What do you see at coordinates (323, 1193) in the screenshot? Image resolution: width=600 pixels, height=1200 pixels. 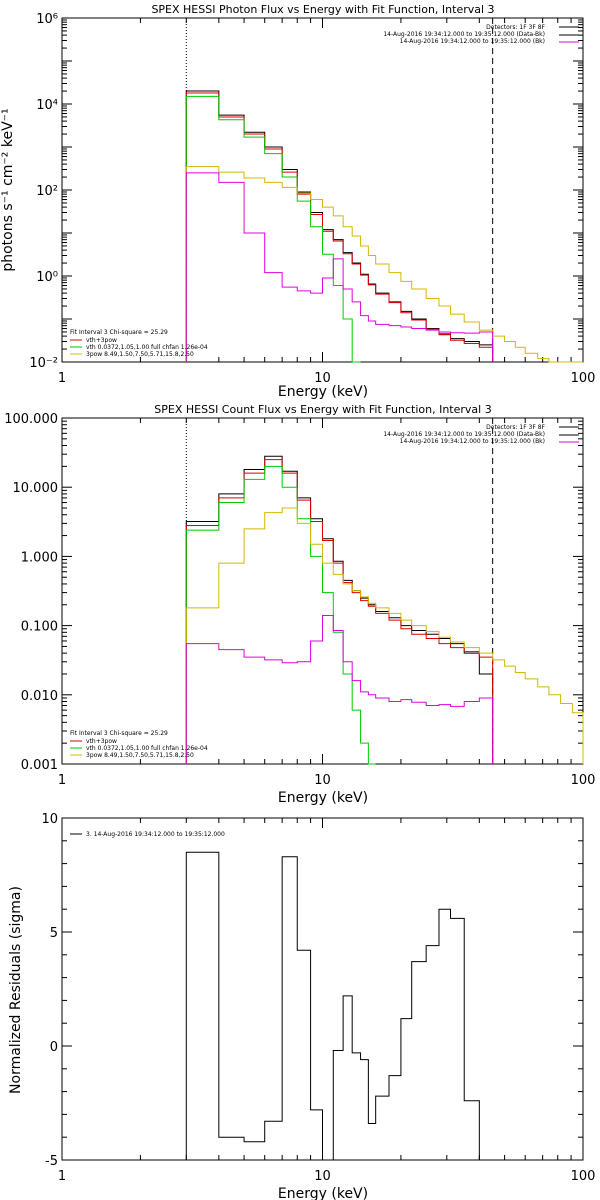 I see `residuals-x-axis-label: Energy (keV)` at bounding box center [323, 1193].